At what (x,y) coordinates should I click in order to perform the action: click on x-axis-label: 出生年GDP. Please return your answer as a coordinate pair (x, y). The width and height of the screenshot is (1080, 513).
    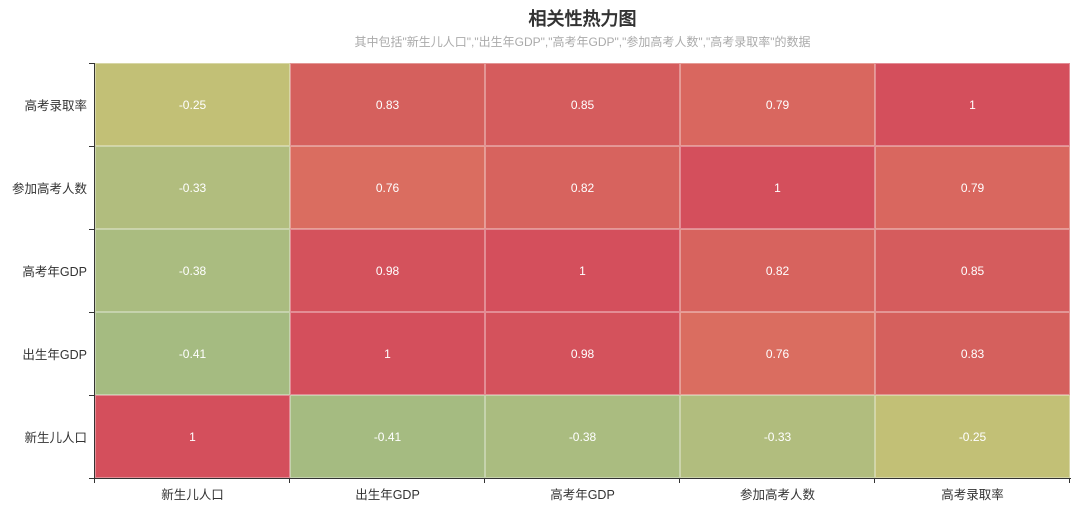
    Looking at the image, I should click on (387, 495).